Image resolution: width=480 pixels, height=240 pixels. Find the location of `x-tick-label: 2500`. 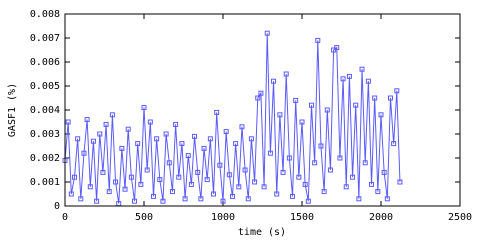

x-tick-label: 2500 is located at coordinates (460, 217).